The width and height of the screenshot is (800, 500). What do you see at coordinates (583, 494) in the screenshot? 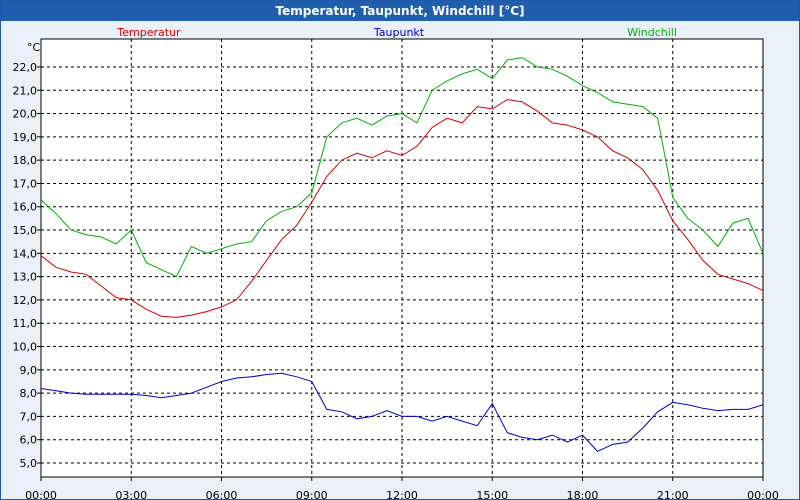
I see `x-tick-time: 18:00` at bounding box center [583, 494].